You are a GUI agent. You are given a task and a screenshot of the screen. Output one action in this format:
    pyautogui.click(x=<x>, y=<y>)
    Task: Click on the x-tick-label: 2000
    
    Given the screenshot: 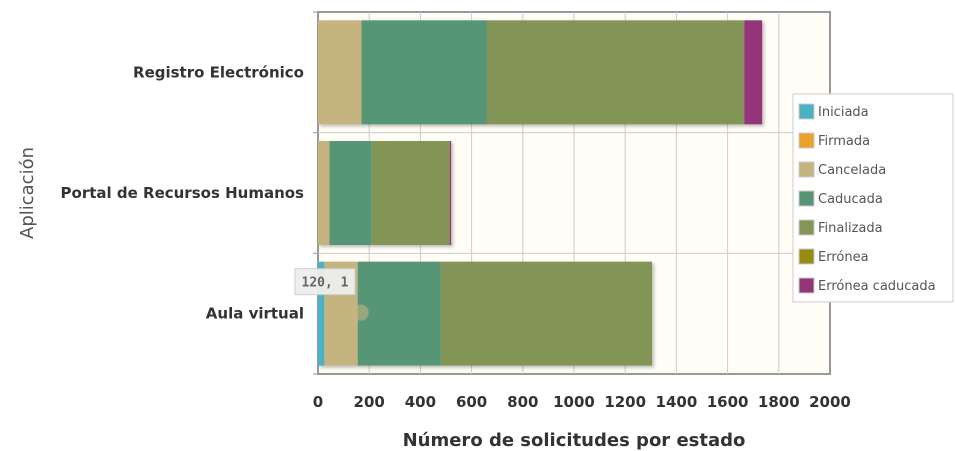 What is the action you would take?
    pyautogui.click(x=830, y=402)
    